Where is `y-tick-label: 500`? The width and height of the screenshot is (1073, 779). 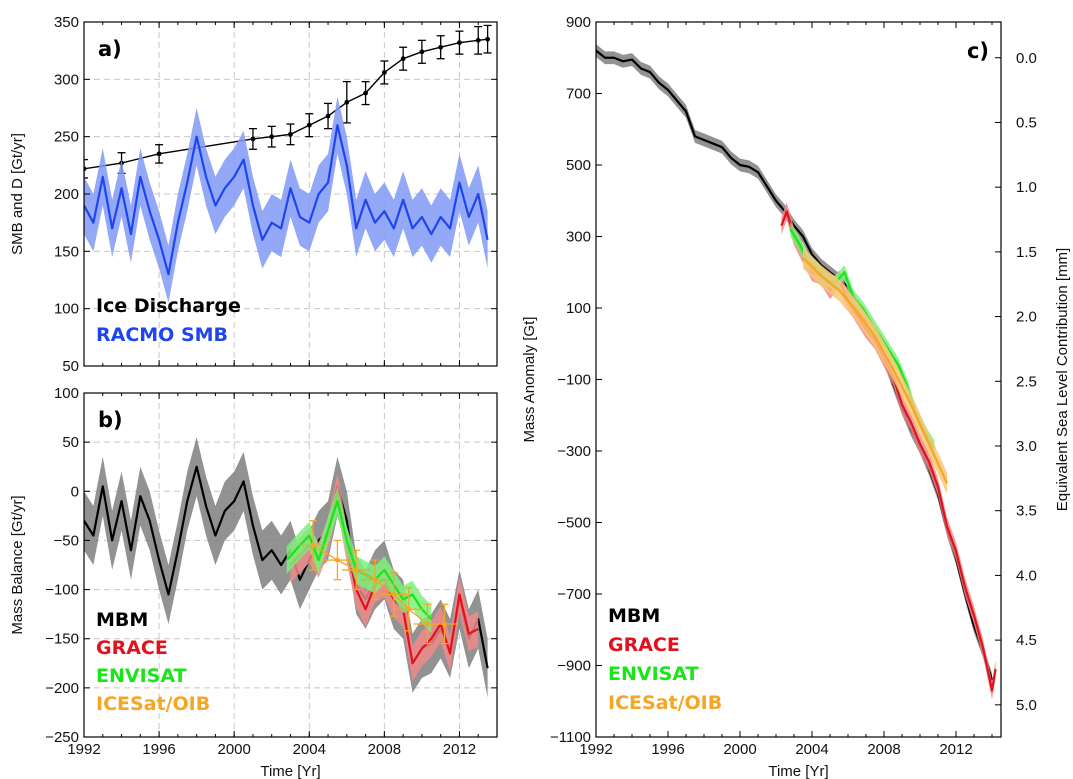
y-tick-label: 500 is located at coordinates (578, 165).